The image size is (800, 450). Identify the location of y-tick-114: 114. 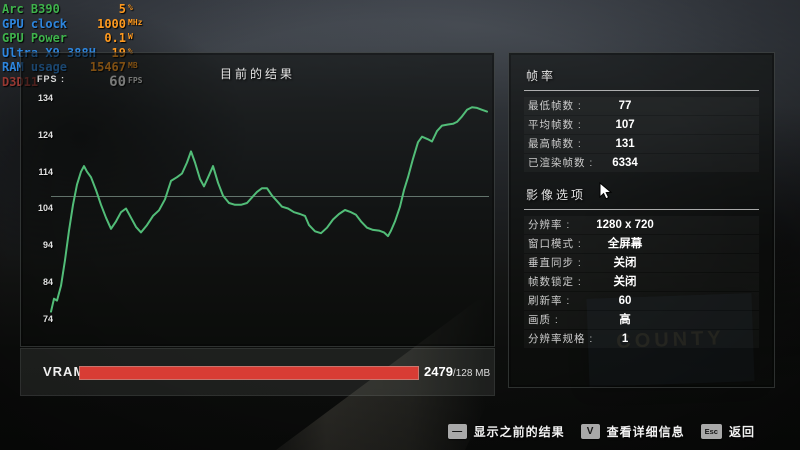
(45, 172).